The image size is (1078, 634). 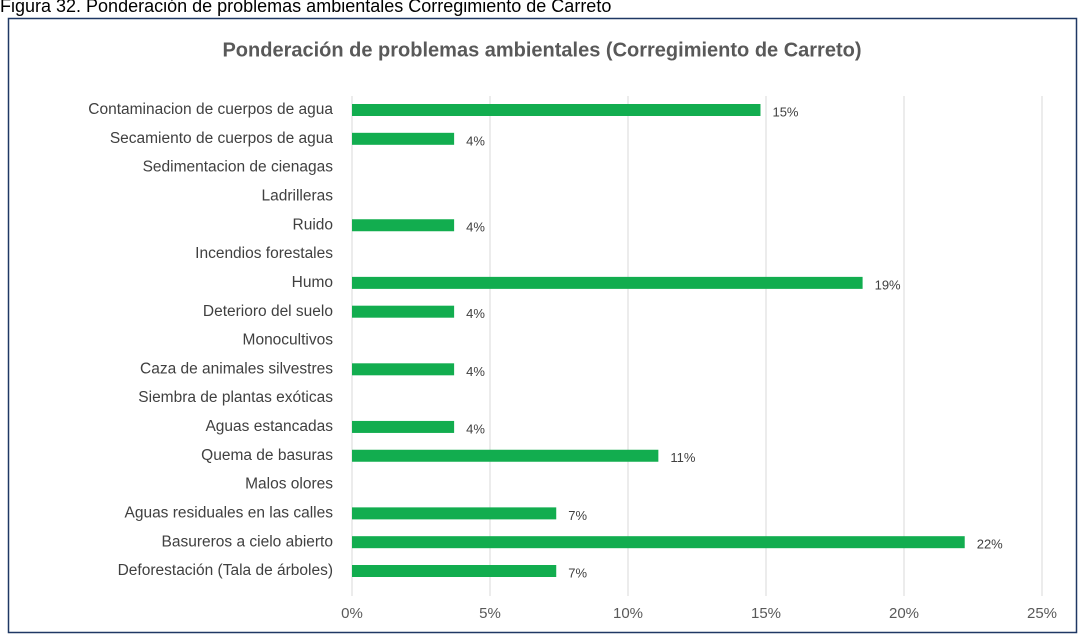 What do you see at coordinates (297, 196) in the screenshot?
I see `y-tick-label: Ladrilleras` at bounding box center [297, 196].